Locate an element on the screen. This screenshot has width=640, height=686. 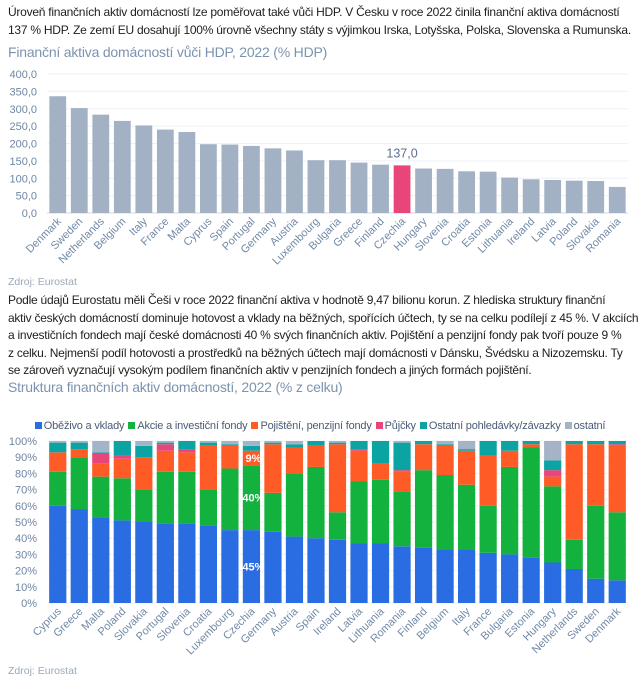
bar-sweden is located at coordinates (79, 160).